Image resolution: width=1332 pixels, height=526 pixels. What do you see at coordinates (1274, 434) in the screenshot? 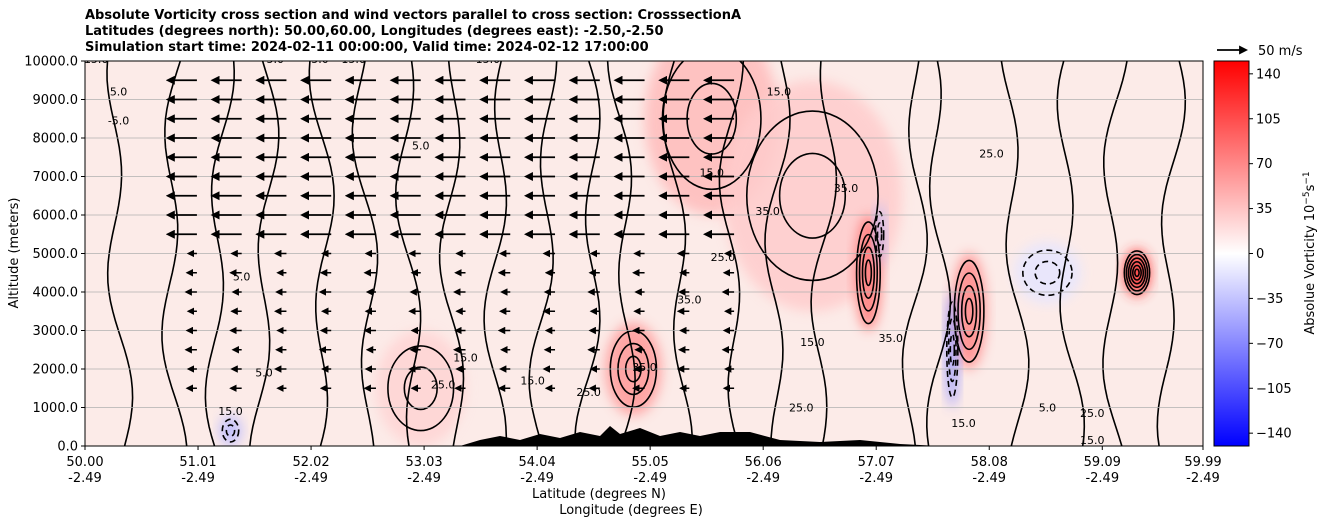
I see `colorbar-tick-label-8: −140` at bounding box center [1274, 434].